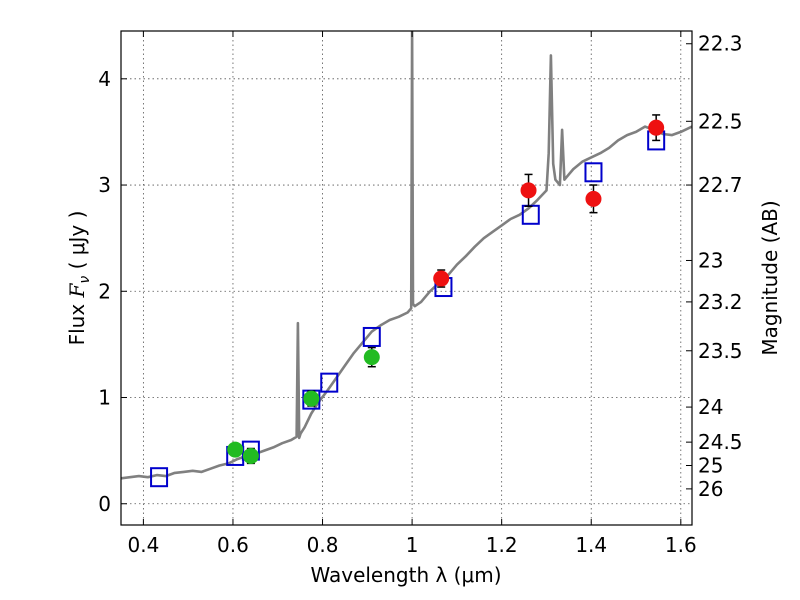  Describe the element at coordinates (681, 545) in the screenshot. I see `x-tick-label: 1.6` at that location.